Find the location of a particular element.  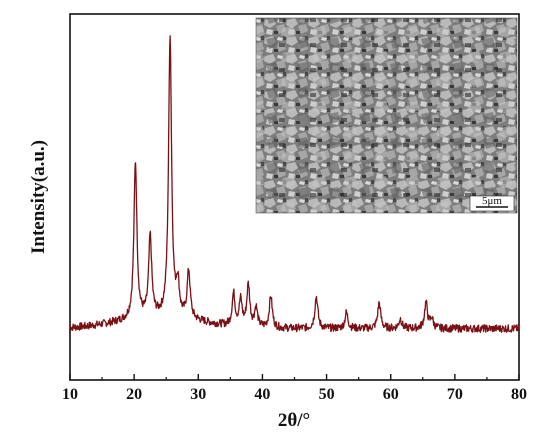

x-tick-label: 40 is located at coordinates (262, 394).